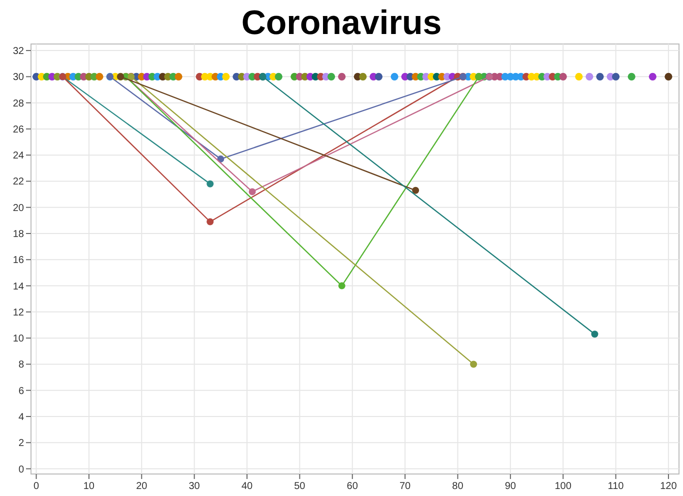 This screenshot has height=496, width=683. What do you see at coordinates (18, 208) in the screenshot?
I see `y-tick-label: 20` at bounding box center [18, 208].